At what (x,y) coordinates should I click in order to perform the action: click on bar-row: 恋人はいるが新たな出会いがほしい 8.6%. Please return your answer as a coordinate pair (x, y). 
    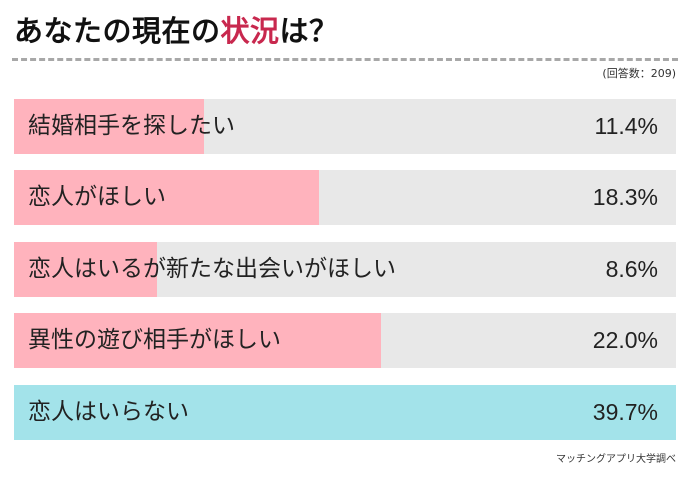
    Looking at the image, I should click on (345, 269).